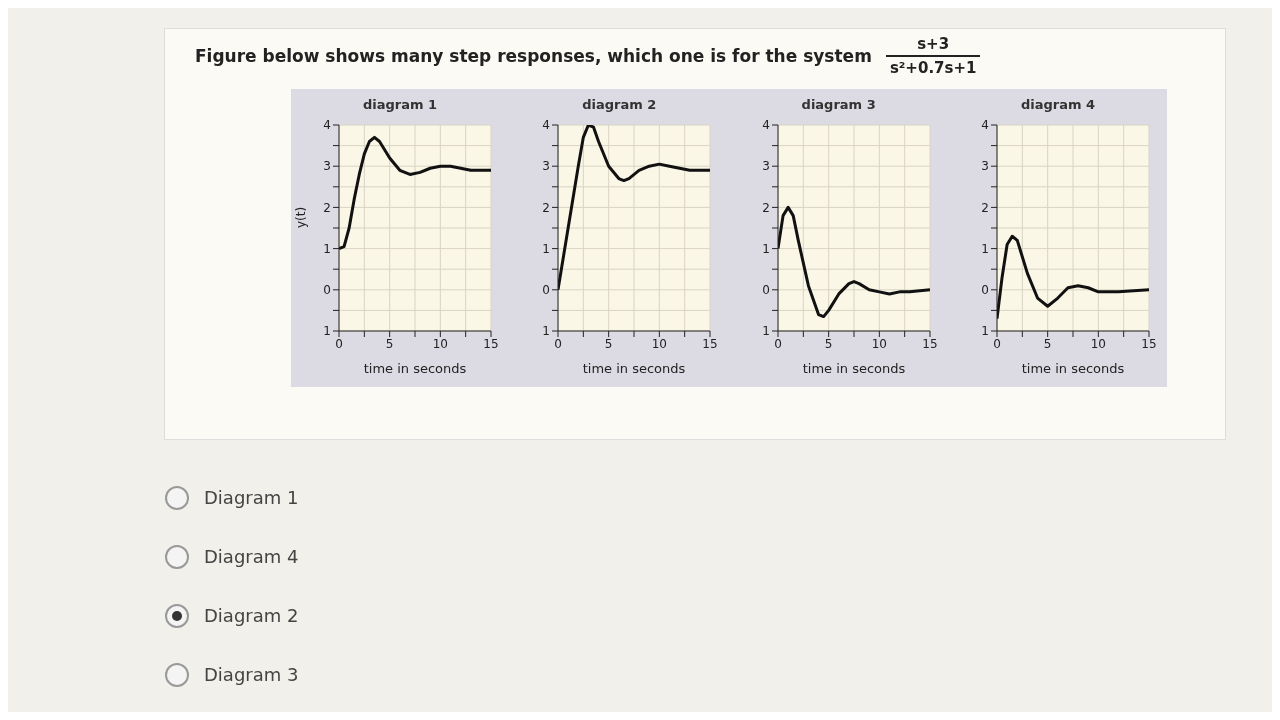 Image resolution: width=1280 pixels, height=720 pixels. What do you see at coordinates (251, 674) in the screenshot?
I see `text: Diagram 3` at bounding box center [251, 674].